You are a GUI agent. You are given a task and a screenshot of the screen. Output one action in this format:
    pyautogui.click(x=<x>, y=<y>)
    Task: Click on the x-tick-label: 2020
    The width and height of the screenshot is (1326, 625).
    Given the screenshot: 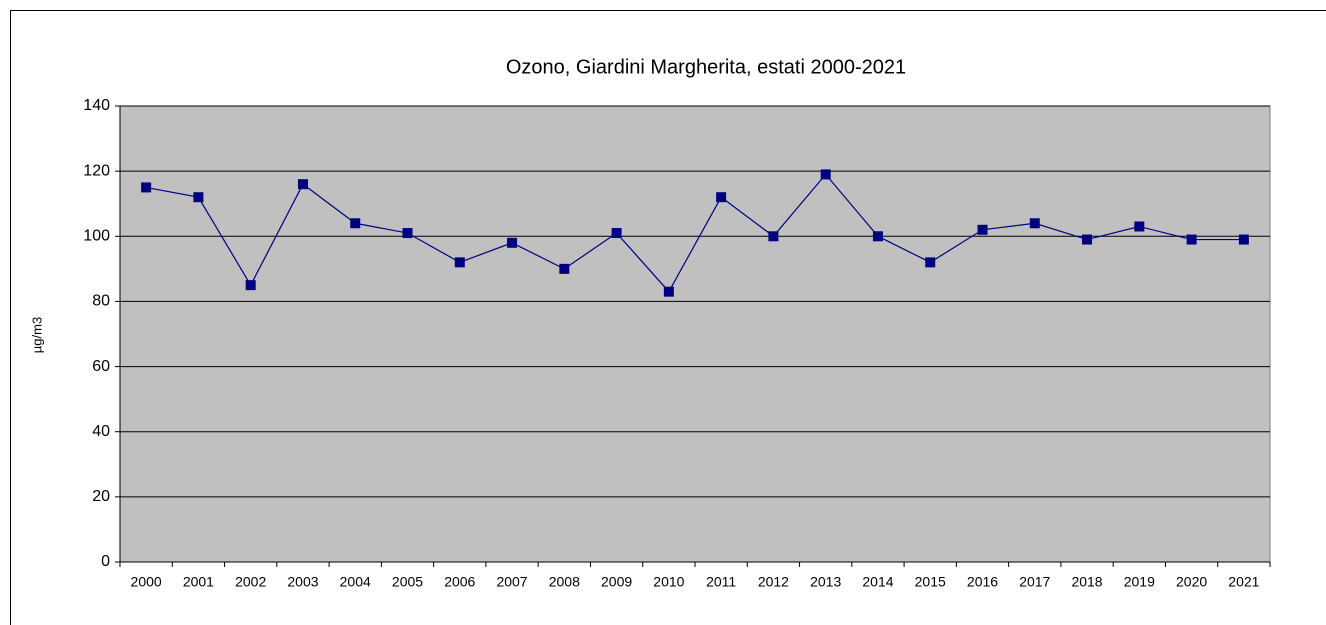 What is the action you would take?
    pyautogui.click(x=1191, y=582)
    